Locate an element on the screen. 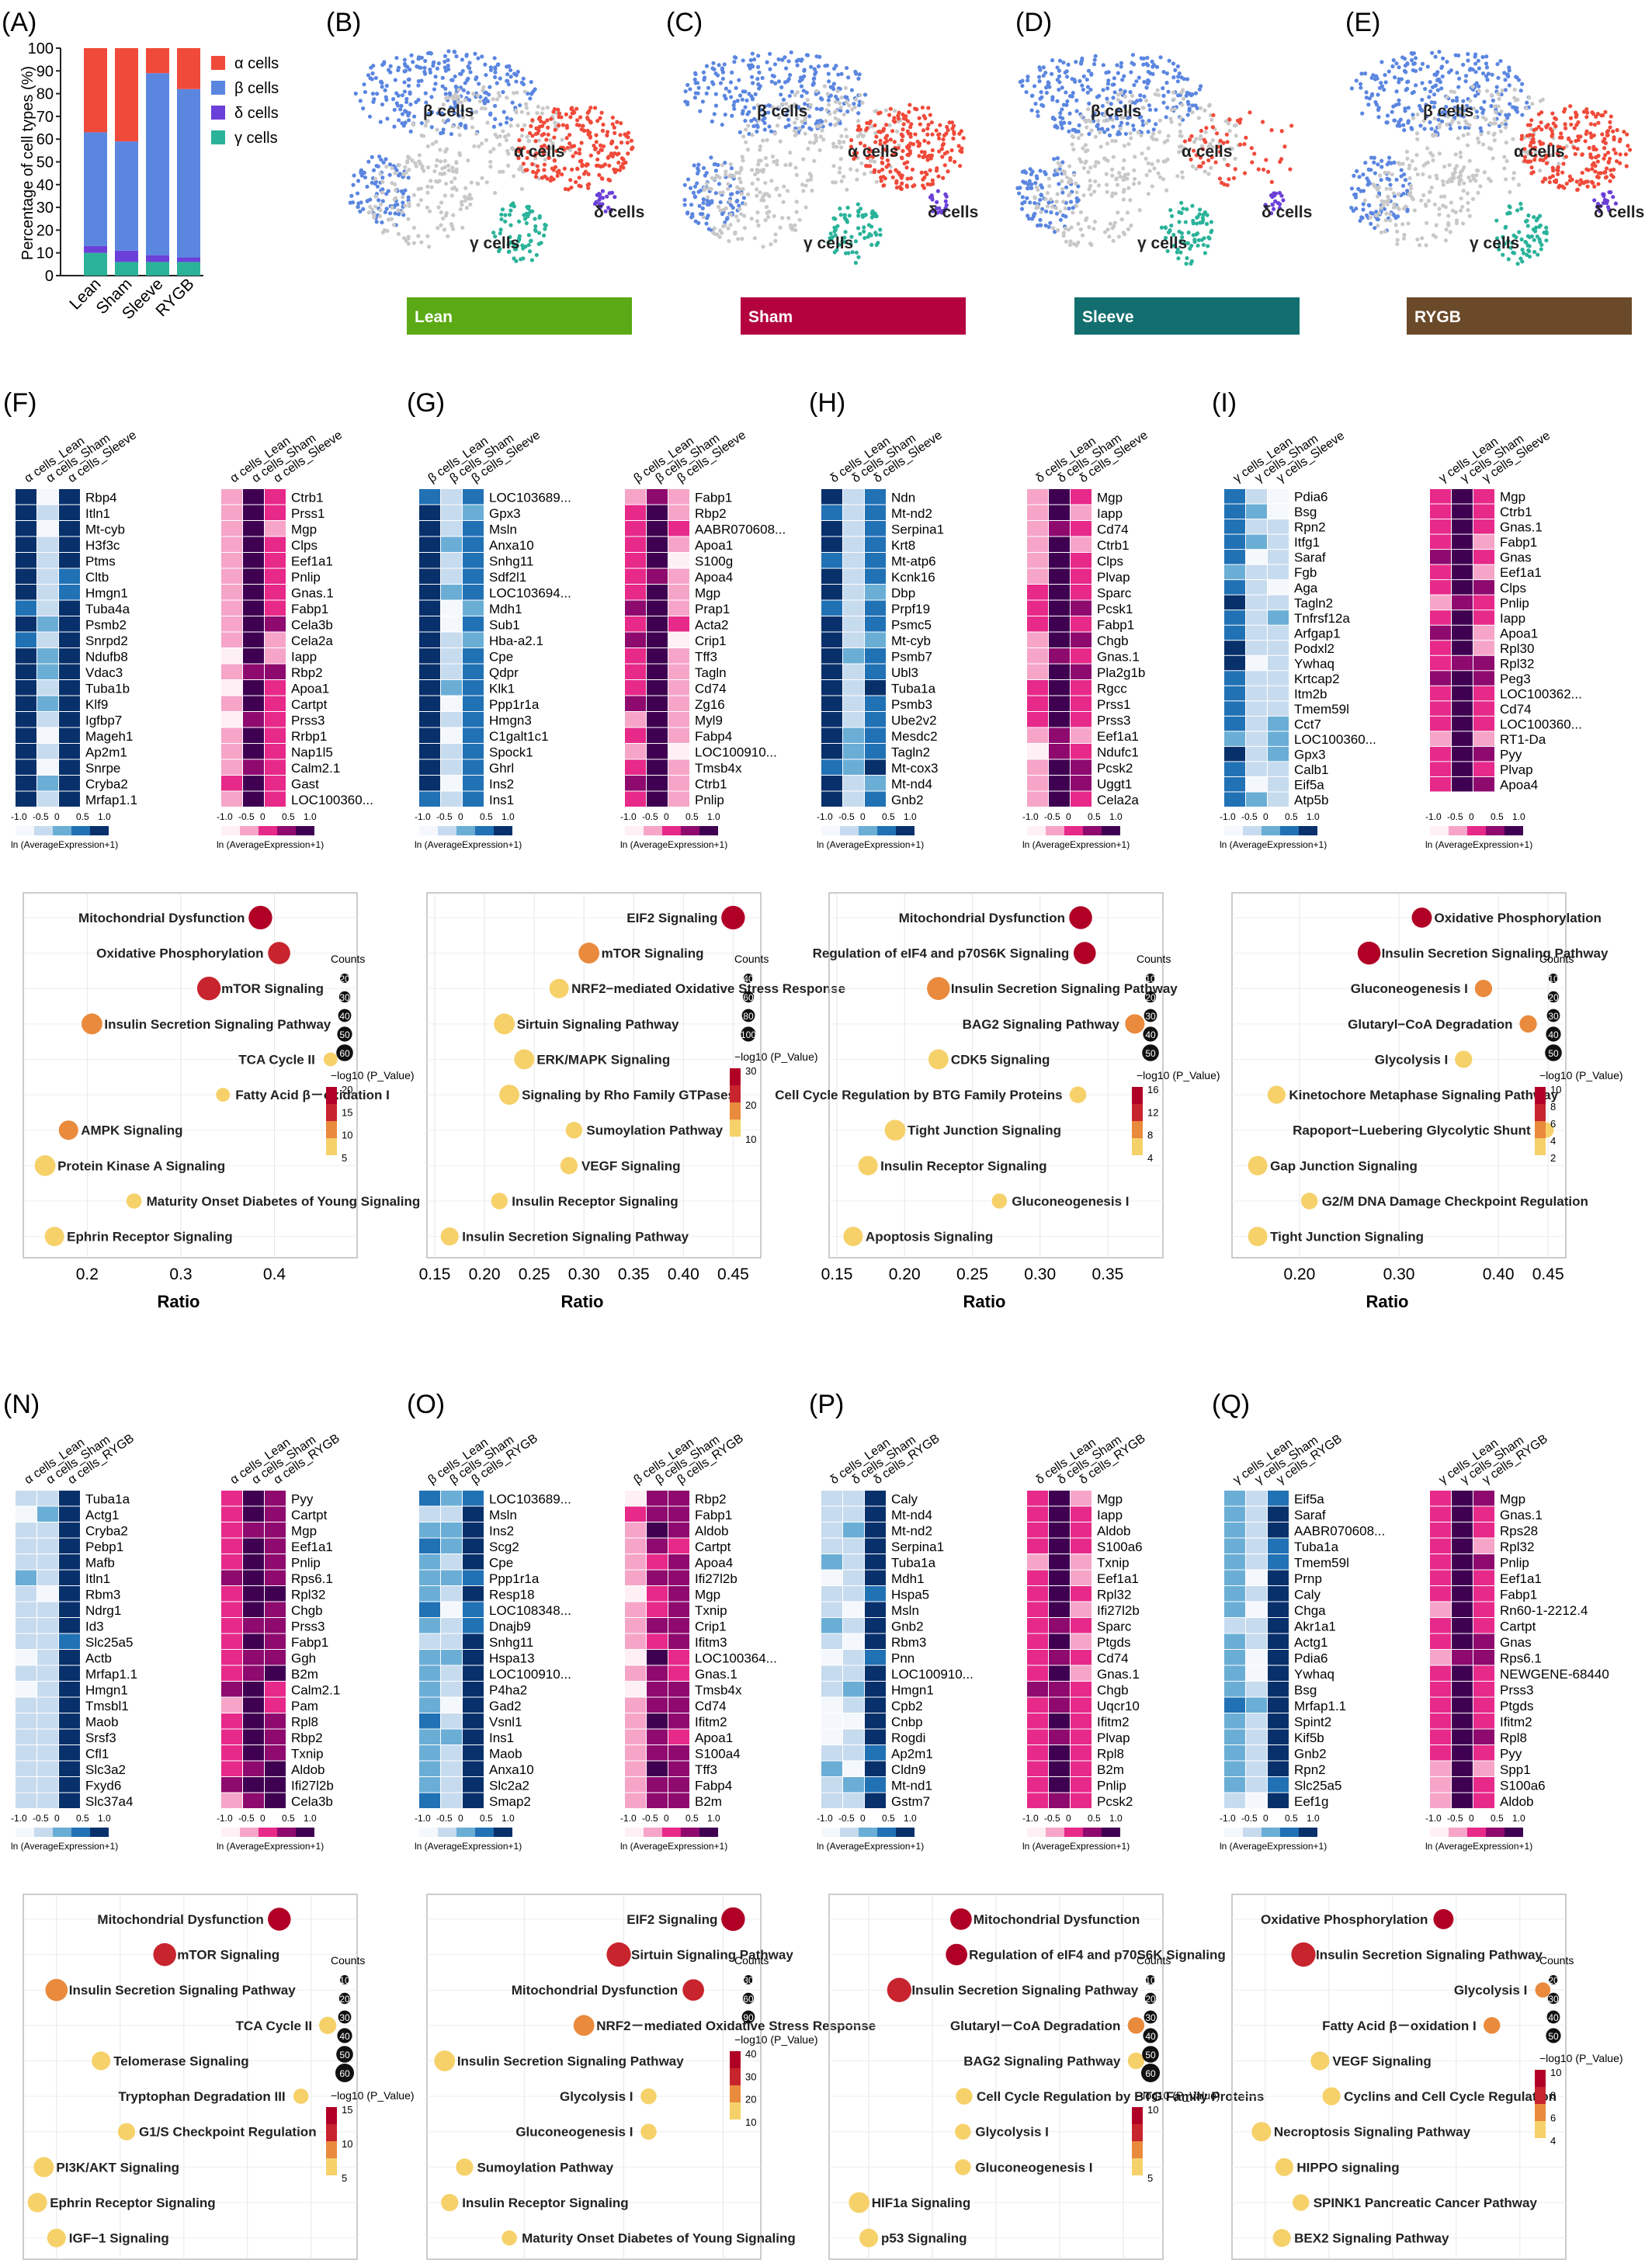 Image resolution: width=1652 pixels, height=2267 pixels. x-tick-label: 0.20 is located at coordinates (485, 1274).